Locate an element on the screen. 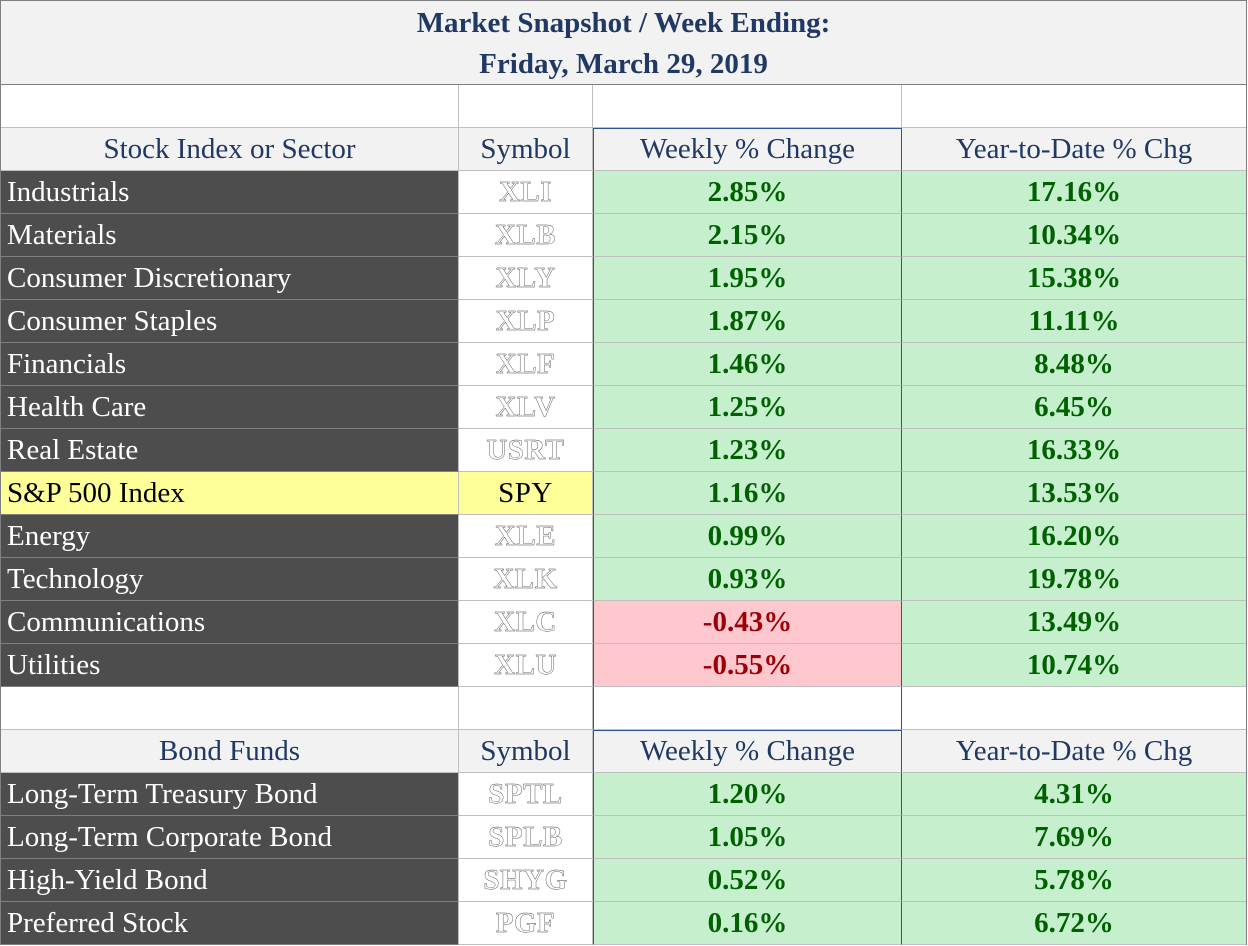 This screenshot has width=1248, height=946. row-ytd-change: 16.20% is located at coordinates (1074, 536).